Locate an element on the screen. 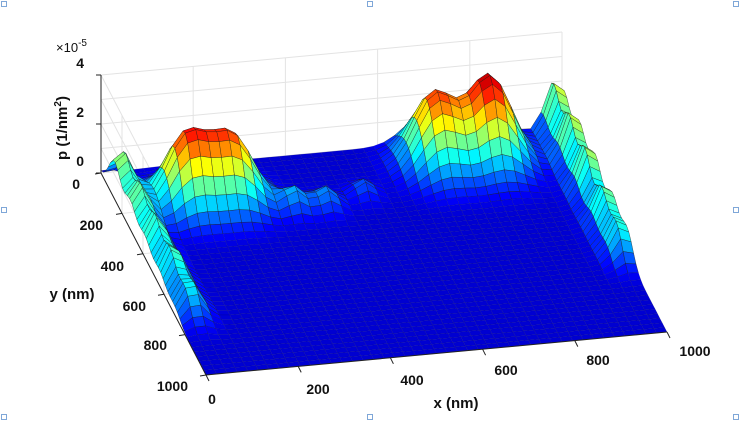 The width and height of the screenshot is (740, 421). selection-handle-mr is located at coordinates (736, 210).